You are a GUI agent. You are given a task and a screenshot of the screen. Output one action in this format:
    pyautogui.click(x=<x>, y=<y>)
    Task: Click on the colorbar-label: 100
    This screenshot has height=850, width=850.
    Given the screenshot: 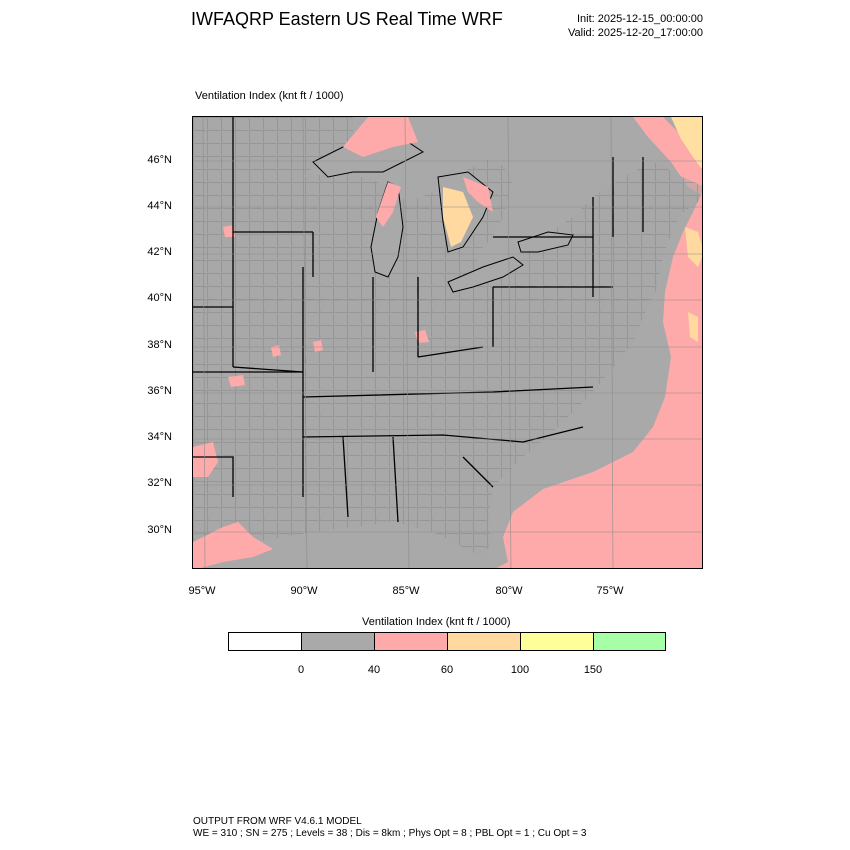 What is the action you would take?
    pyautogui.click(x=520, y=670)
    